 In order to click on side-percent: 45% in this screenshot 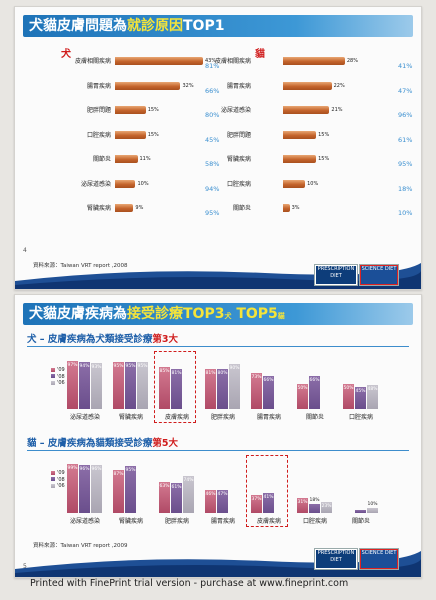, I will do `click(212, 139)`.